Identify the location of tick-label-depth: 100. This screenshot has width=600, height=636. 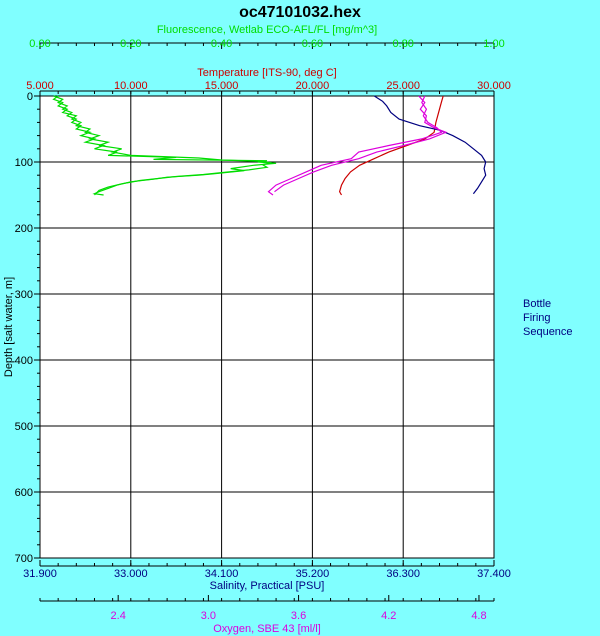
(24, 163).